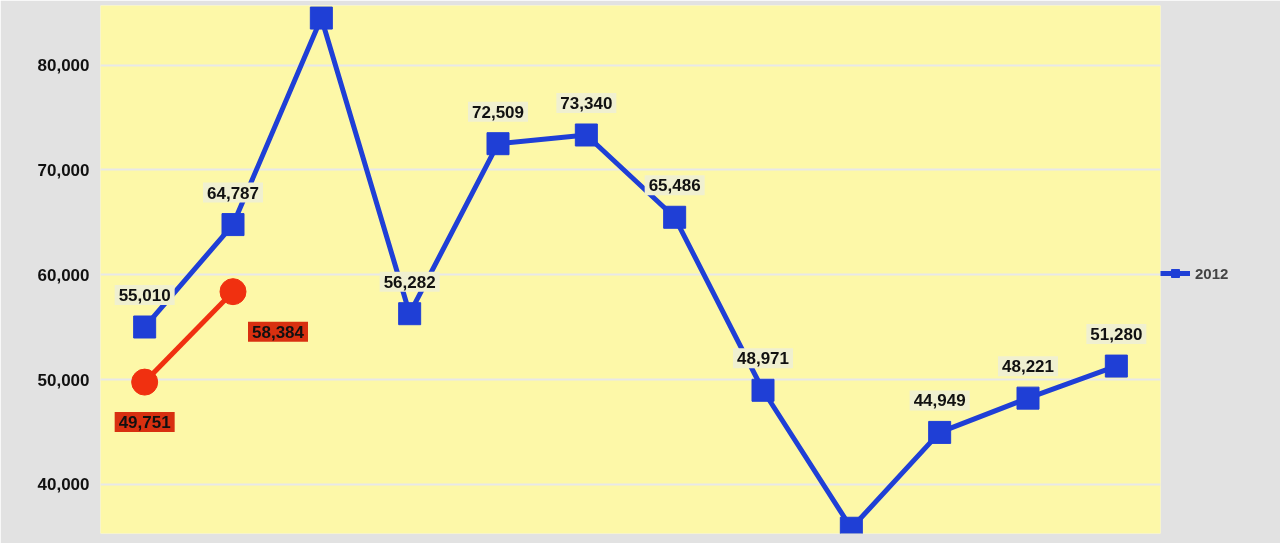 This screenshot has height=544, width=1280. What do you see at coordinates (144, 423) in the screenshot?
I see `data-label: 49,751` at bounding box center [144, 423].